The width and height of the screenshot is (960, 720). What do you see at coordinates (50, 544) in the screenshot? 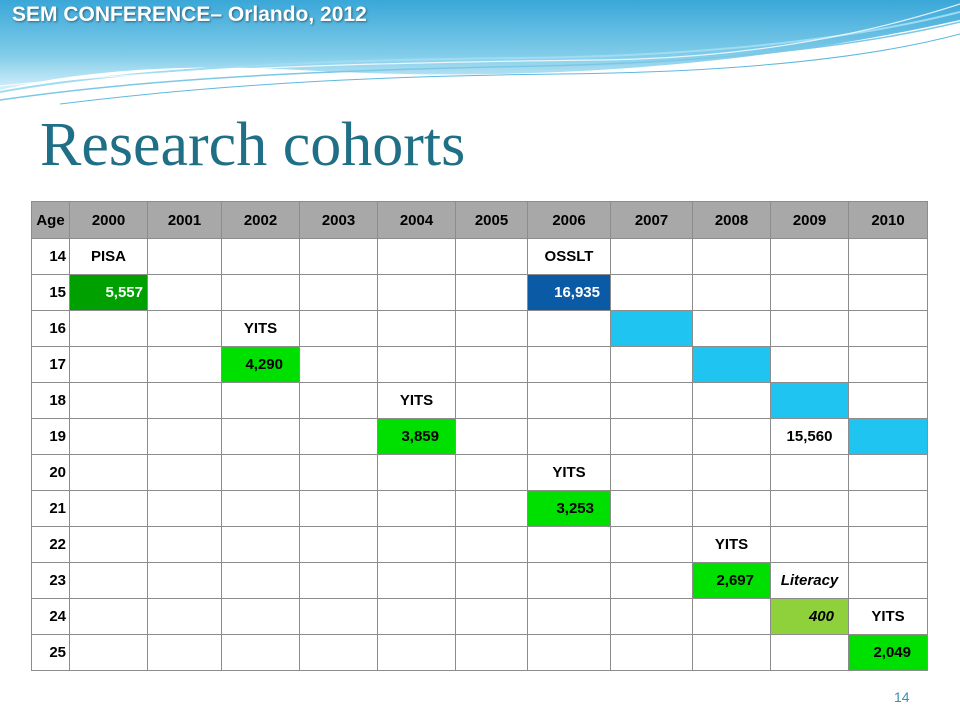
I see `age-cell: 22` at bounding box center [50, 544].